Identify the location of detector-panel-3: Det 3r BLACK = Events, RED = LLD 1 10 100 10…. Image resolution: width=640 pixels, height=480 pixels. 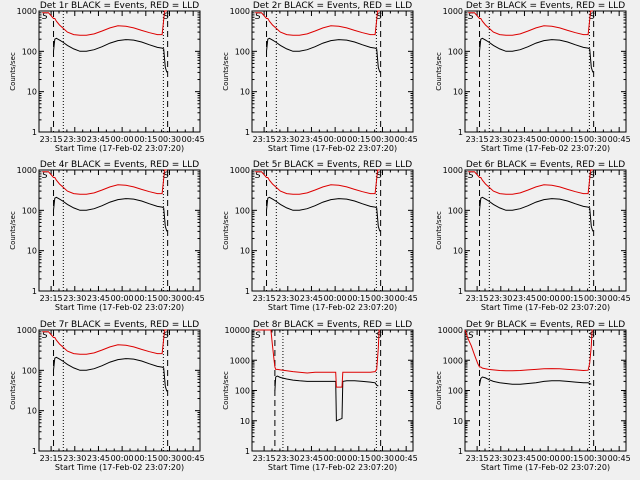
(533, 77).